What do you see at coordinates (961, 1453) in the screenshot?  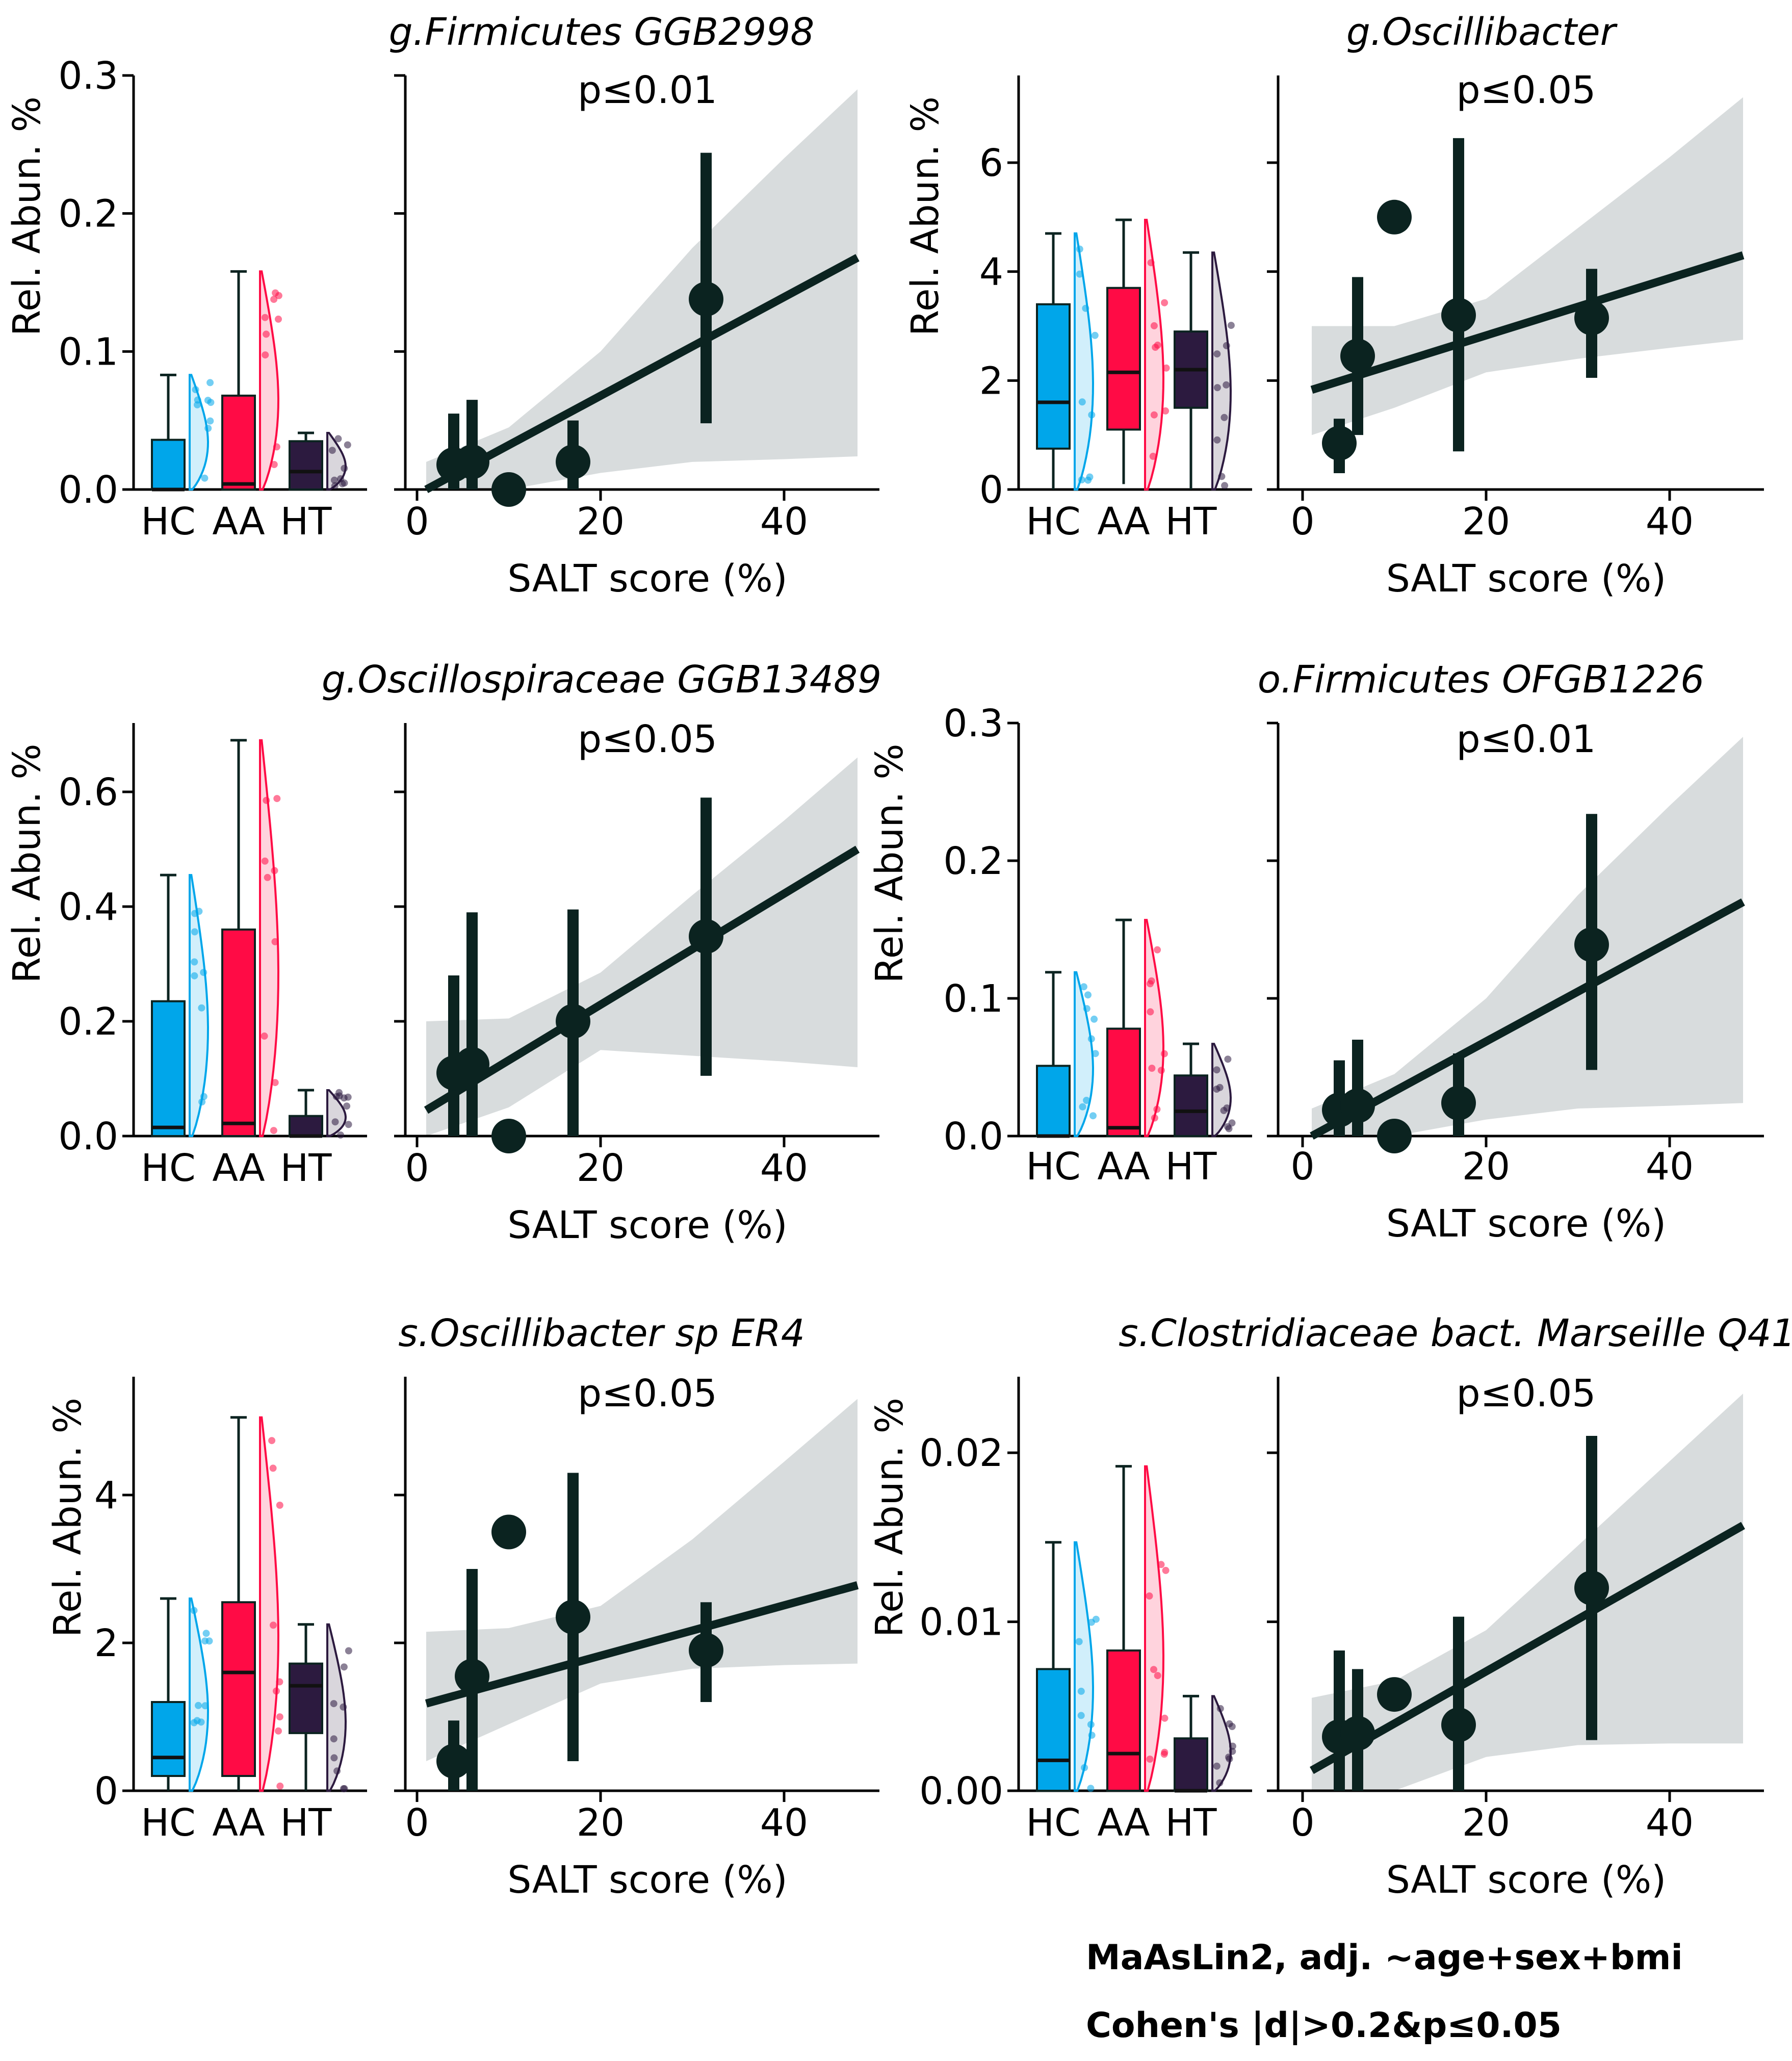 I see `y-tick-label: 0.02` at bounding box center [961, 1453].